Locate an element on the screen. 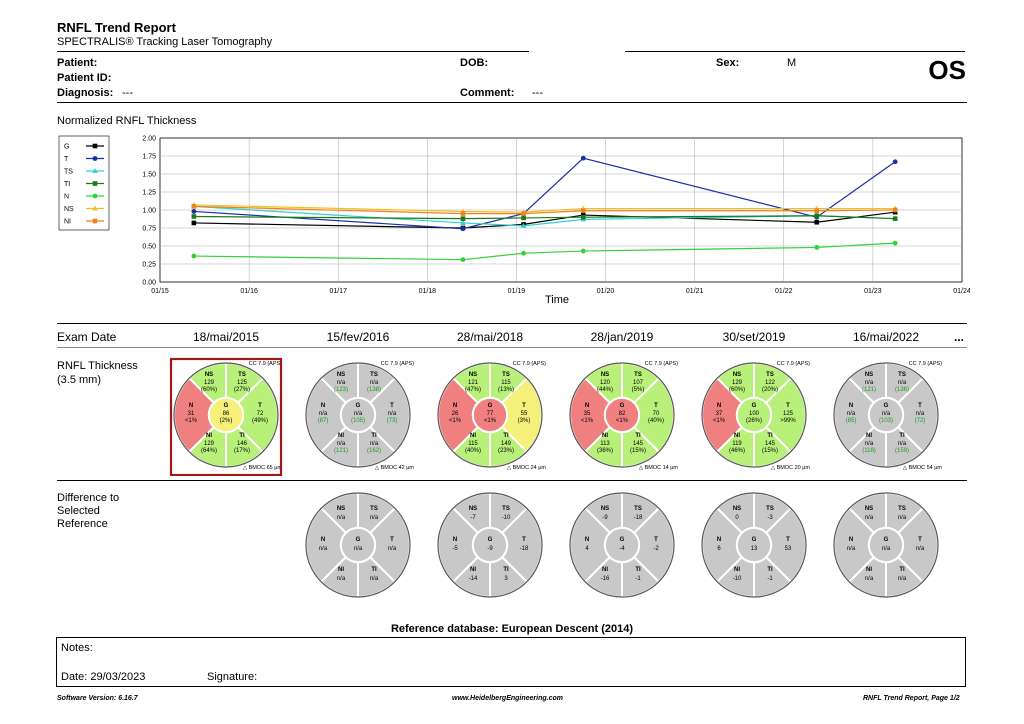 The image size is (1024, 724). y-tick-label: 2.00 is located at coordinates (149, 139).